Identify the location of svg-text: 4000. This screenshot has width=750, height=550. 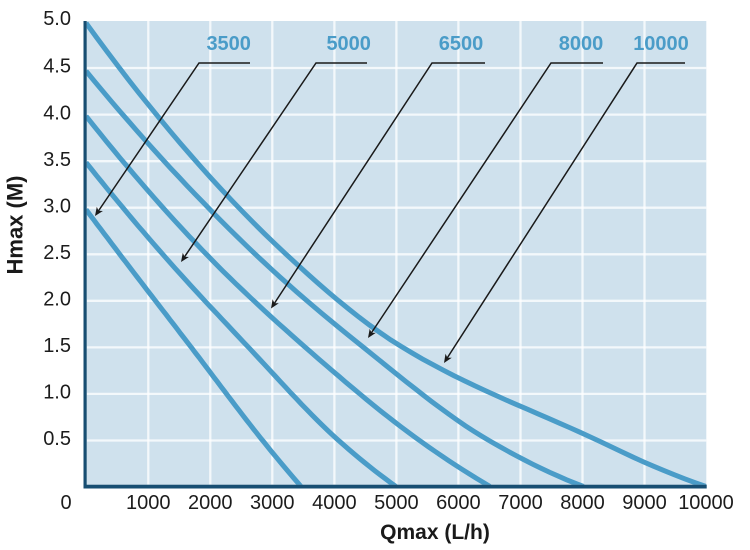
(334, 503).